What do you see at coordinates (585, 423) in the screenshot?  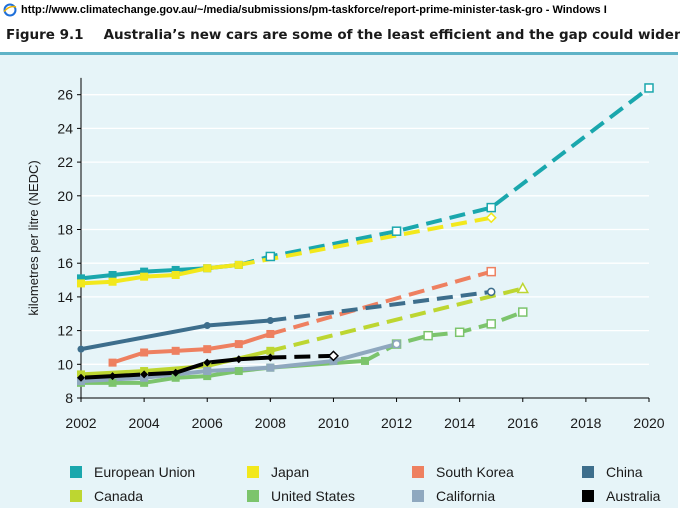 I see `x-tick-label: 2018` at bounding box center [585, 423].